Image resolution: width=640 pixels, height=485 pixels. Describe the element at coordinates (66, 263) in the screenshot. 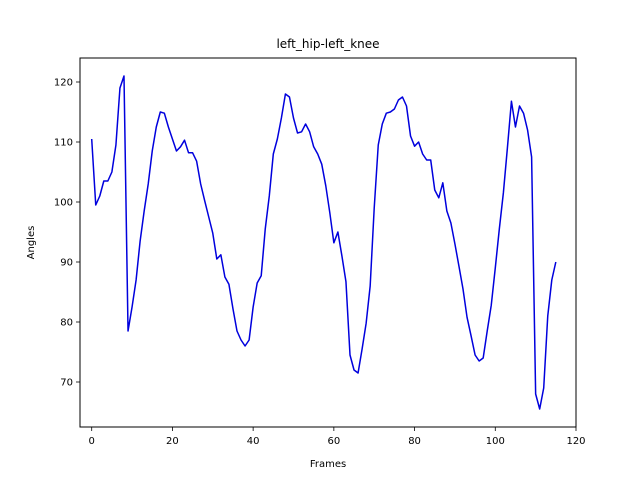

I see `y-tick-label: 90` at that location.